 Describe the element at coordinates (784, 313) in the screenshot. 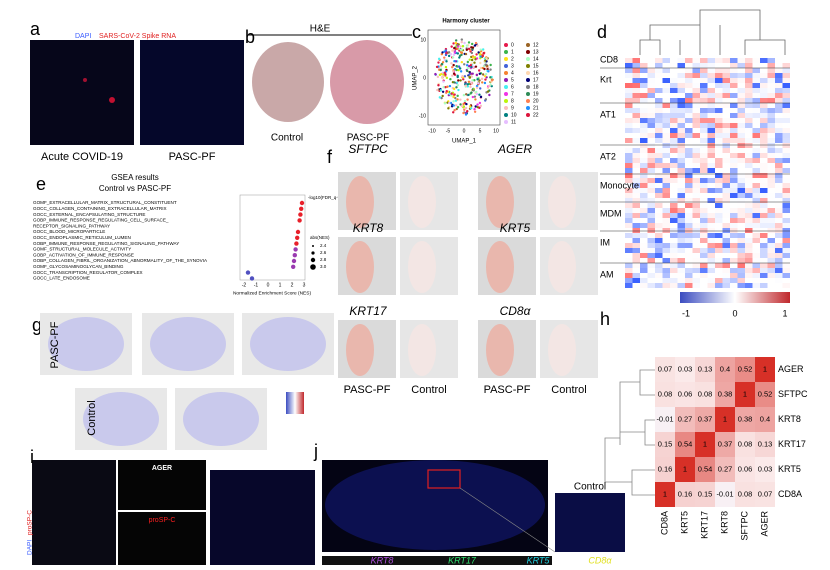

I see `scale-label: 1` at that location.